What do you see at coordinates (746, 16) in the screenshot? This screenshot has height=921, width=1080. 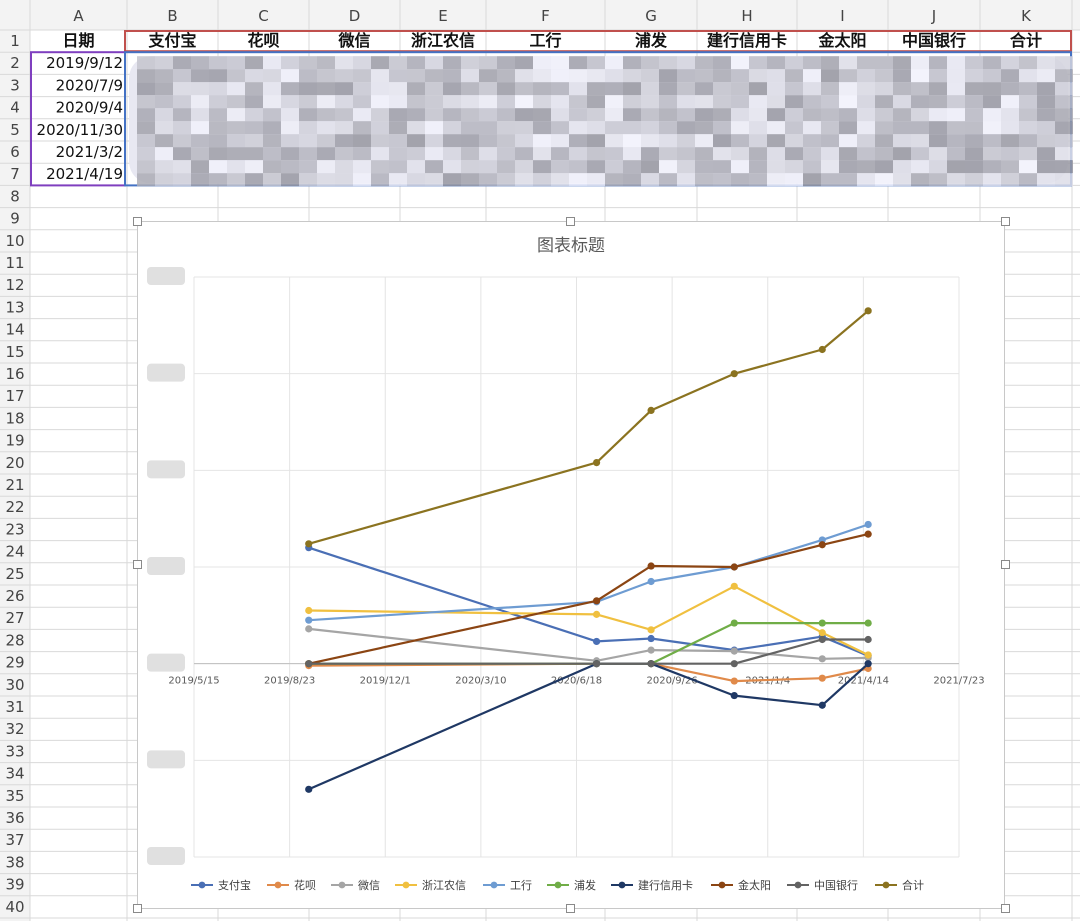 I see `column-header-H: H` at bounding box center [746, 16].